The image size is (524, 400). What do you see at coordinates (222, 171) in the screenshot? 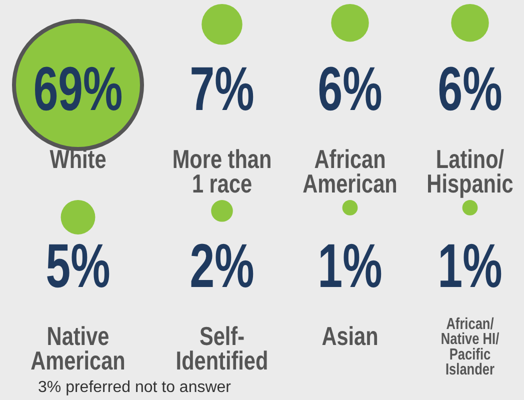
I see `category-label: More than 1 race` at bounding box center [222, 171].